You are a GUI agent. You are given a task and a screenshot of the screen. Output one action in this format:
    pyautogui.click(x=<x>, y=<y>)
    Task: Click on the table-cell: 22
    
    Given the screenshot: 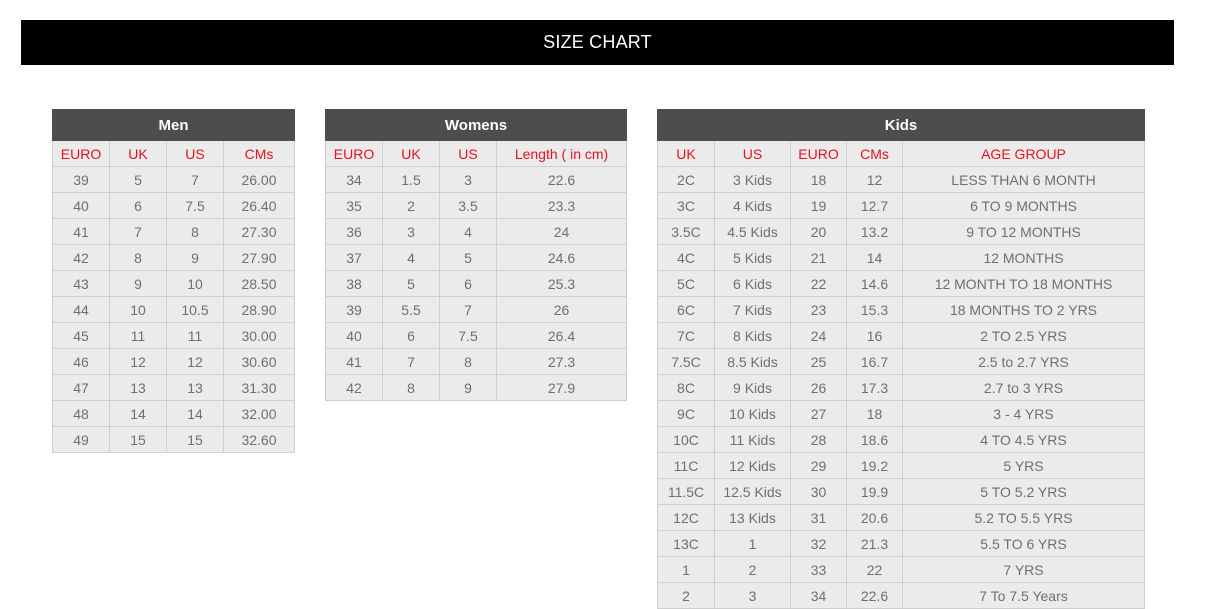 What is the action you would take?
    pyautogui.click(x=818, y=283)
    